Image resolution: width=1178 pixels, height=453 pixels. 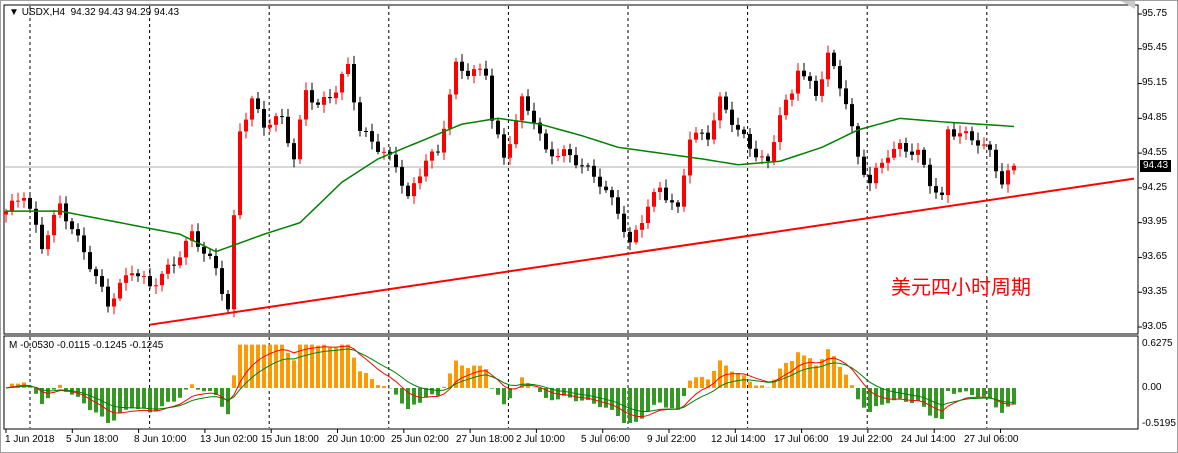 I want to click on indicator-tick: 0.00, so click(x=1152, y=387).